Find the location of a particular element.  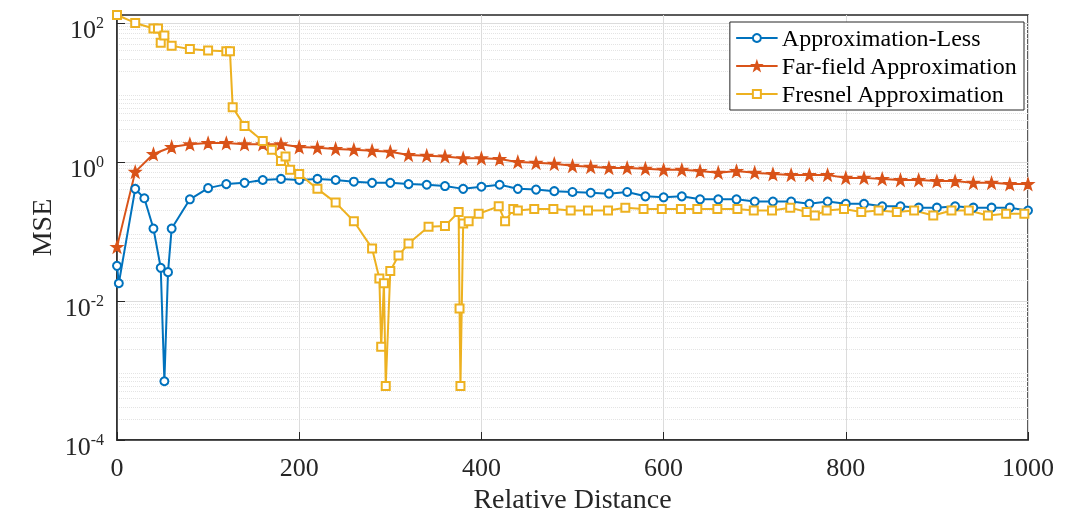

x-tick-label: 1000 is located at coordinates (1028, 467).